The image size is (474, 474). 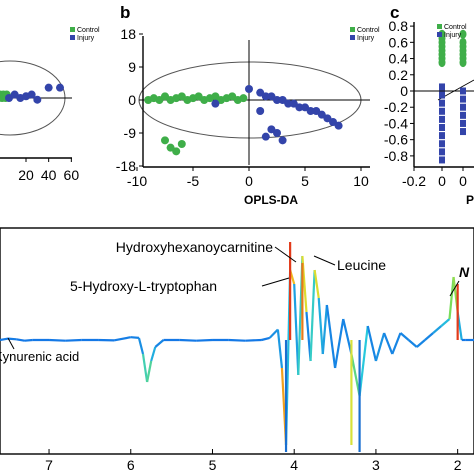 I want to click on annotation-arrow-5-hydroxy-l-tryptophan, so click(x=275, y=282).